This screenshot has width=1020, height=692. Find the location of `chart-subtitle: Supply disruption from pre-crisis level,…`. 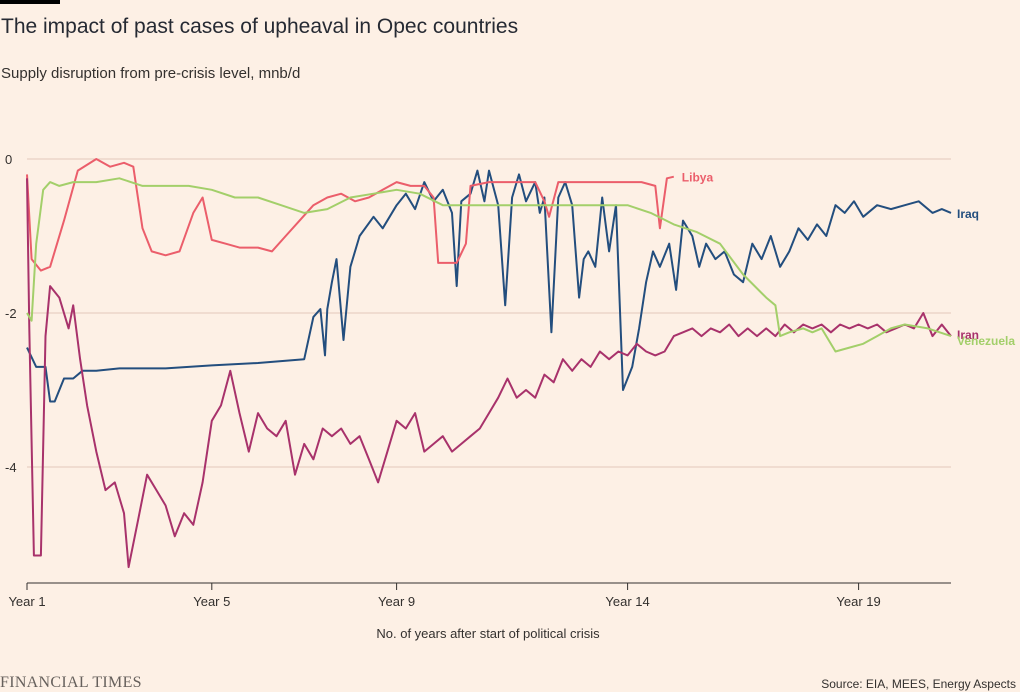

chart-subtitle: Supply disruption from pre-crisis level,… is located at coordinates (151, 73).